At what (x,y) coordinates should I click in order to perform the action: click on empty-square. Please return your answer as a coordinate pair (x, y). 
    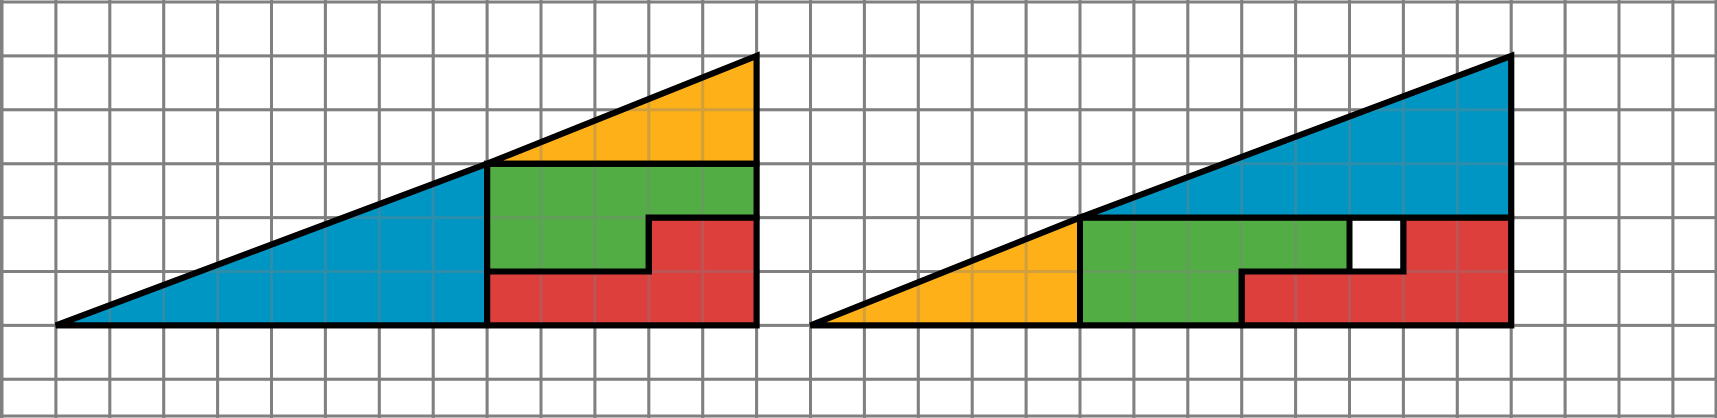
    Looking at the image, I should click on (1376, 244).